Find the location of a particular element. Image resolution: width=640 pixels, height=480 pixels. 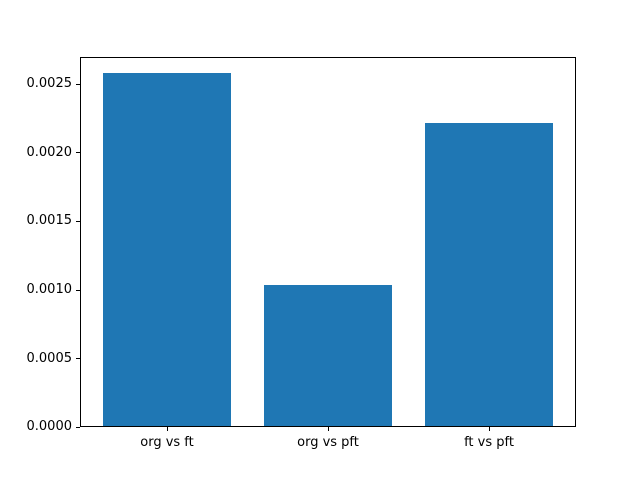

y-tick-label: 0.0025 is located at coordinates (49, 84).